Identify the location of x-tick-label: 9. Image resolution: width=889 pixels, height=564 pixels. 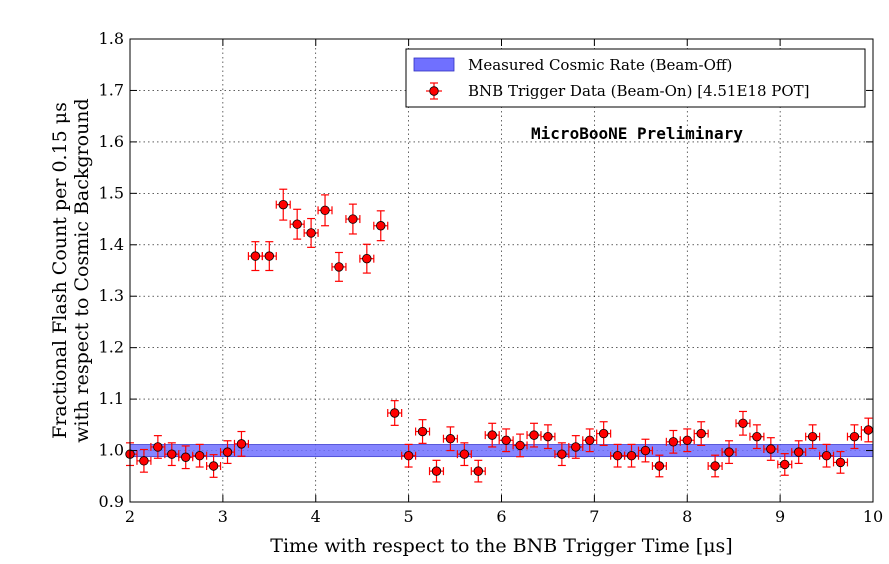
(780, 516).